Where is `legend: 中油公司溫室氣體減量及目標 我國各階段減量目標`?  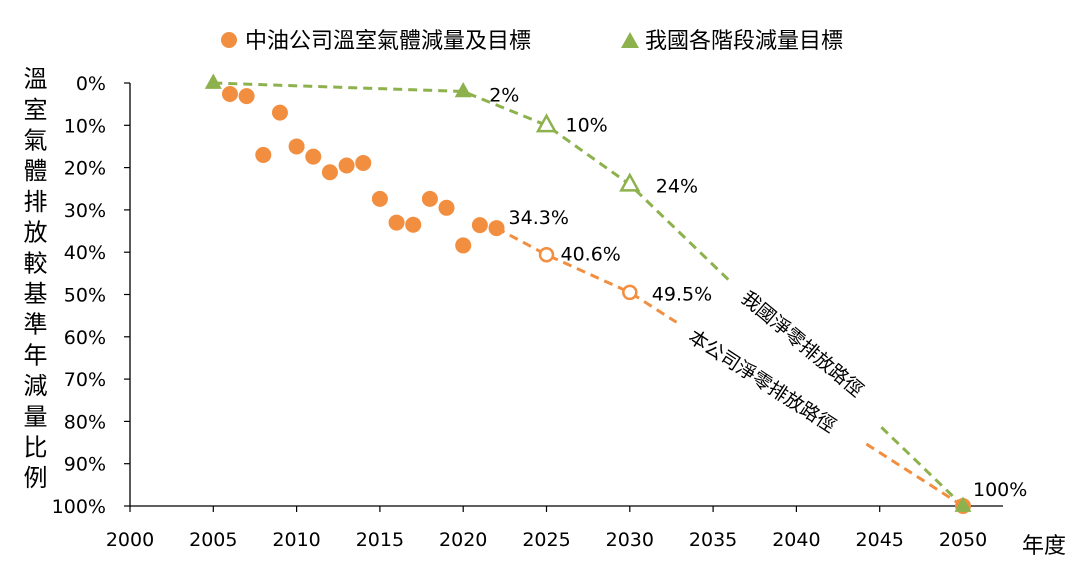 legend: 中油公司溫室氣體減量及目標 我國各階段減量目標 is located at coordinates (532, 41).